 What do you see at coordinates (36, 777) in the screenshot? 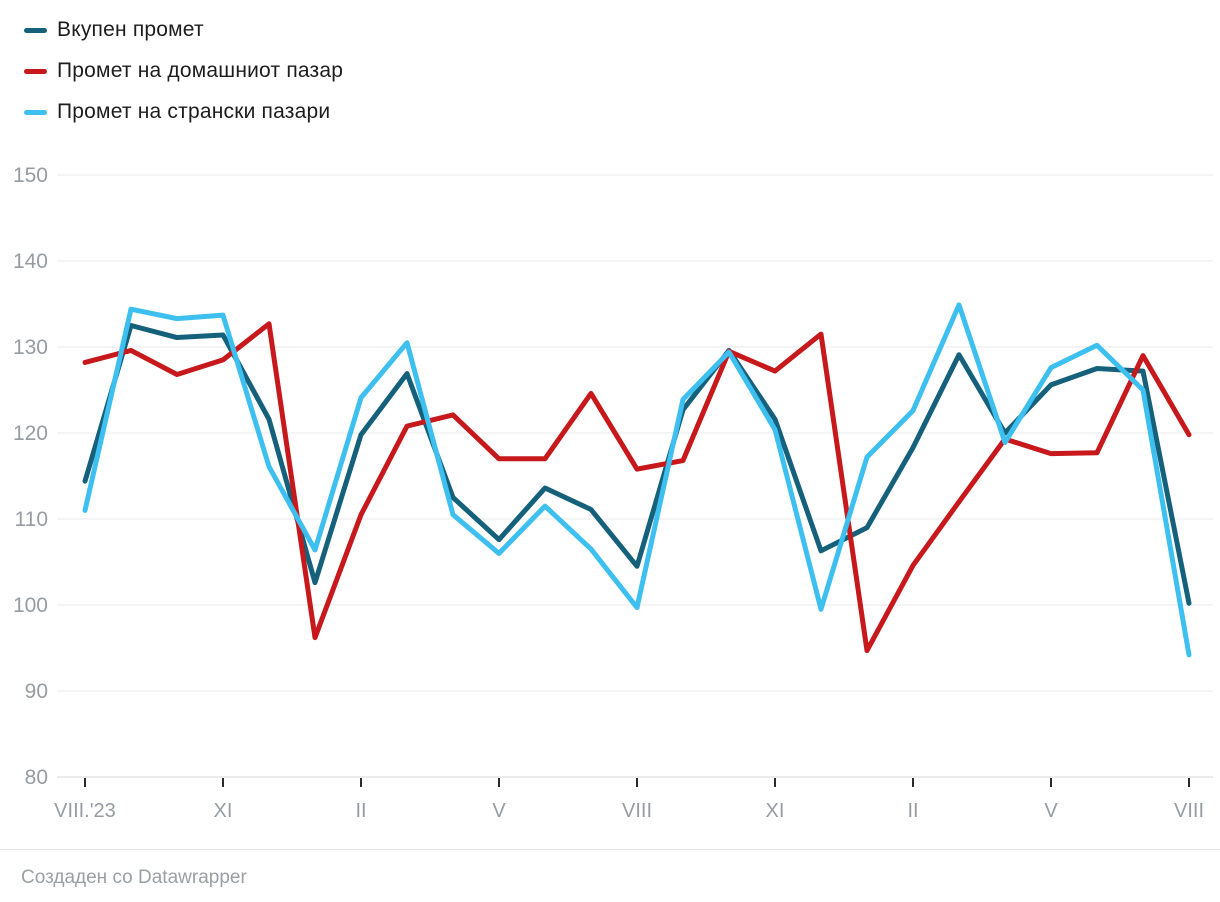
I see `y-axis-label-80: 80` at bounding box center [36, 777].